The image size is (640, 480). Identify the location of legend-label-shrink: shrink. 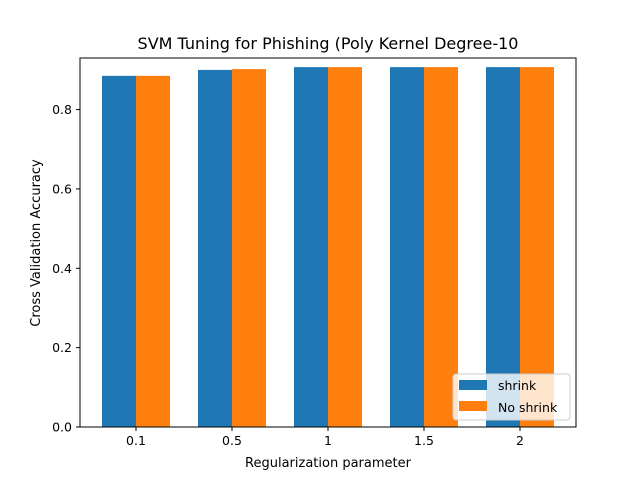
(517, 385).